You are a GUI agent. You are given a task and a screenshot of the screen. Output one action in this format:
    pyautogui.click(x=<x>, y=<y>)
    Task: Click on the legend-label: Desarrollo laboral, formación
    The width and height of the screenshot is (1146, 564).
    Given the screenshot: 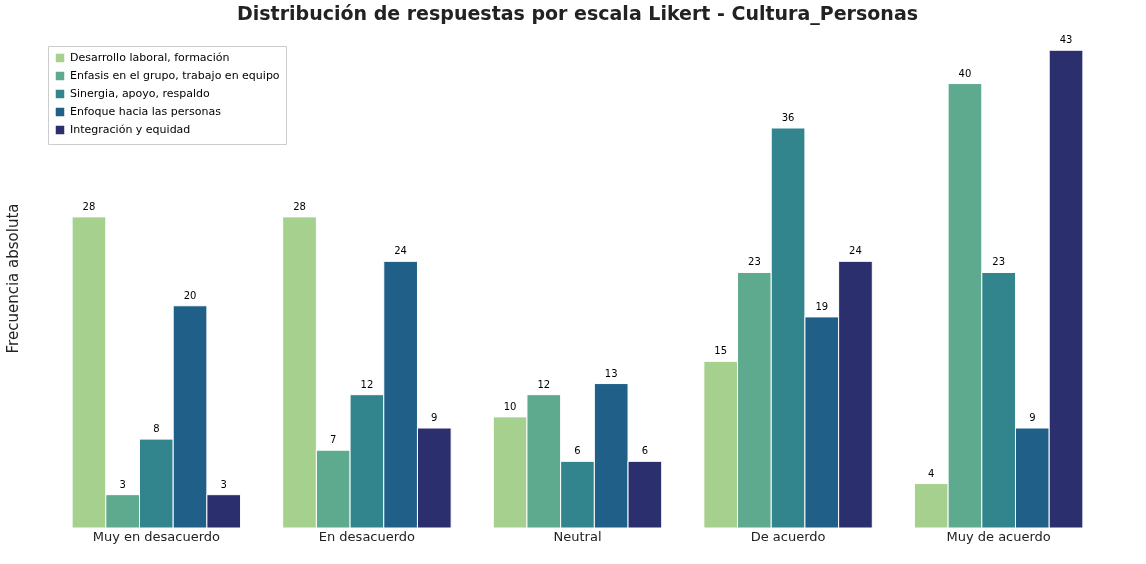 What is the action you would take?
    pyautogui.click(x=150, y=57)
    